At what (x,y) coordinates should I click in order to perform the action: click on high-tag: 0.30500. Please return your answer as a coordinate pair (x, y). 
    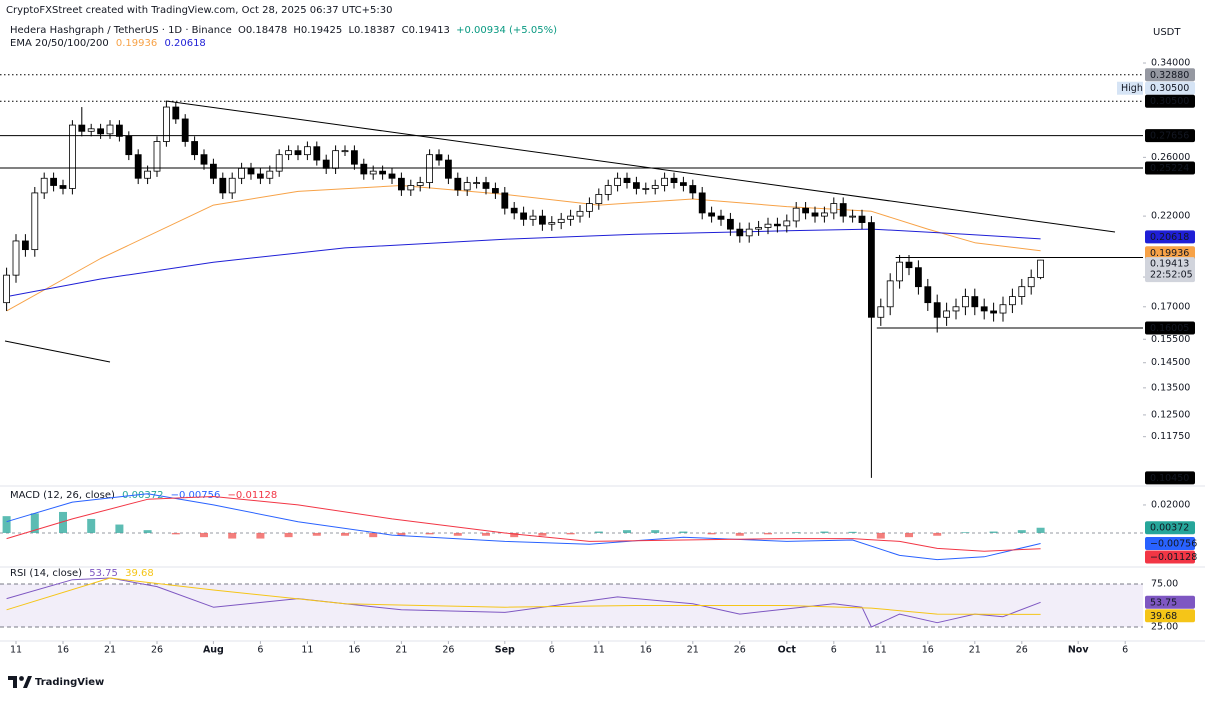
    Looking at the image, I should click on (1169, 88).